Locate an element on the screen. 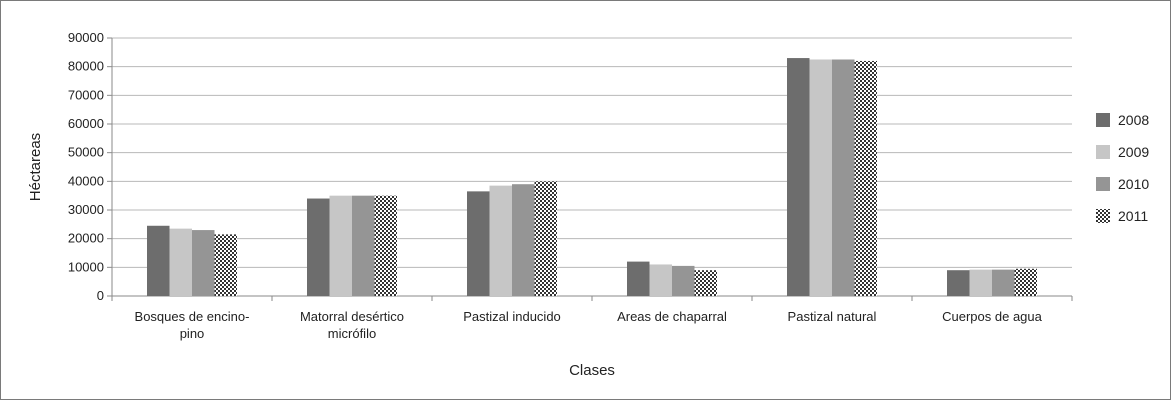 This screenshot has height=400, width=1171. x-category-label: Areas de chaparral is located at coordinates (672, 316).